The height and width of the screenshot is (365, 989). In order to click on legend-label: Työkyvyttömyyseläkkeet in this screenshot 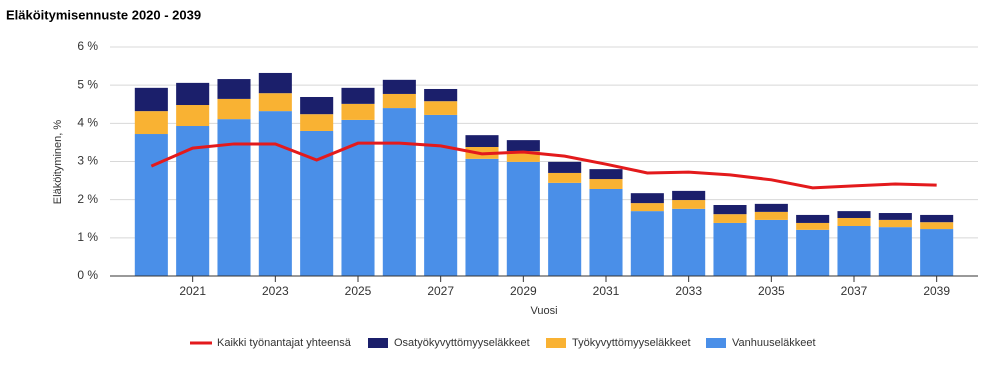, I will do `click(631, 343)`.